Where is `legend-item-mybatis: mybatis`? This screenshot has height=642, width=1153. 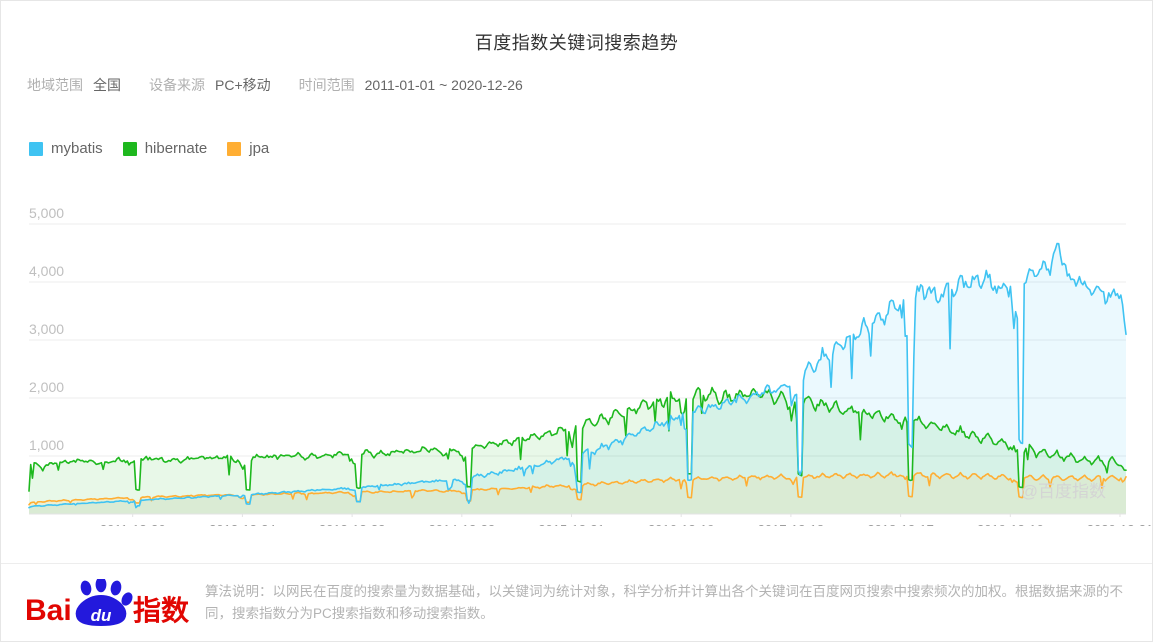 legend-item-mybatis: mybatis is located at coordinates (66, 148).